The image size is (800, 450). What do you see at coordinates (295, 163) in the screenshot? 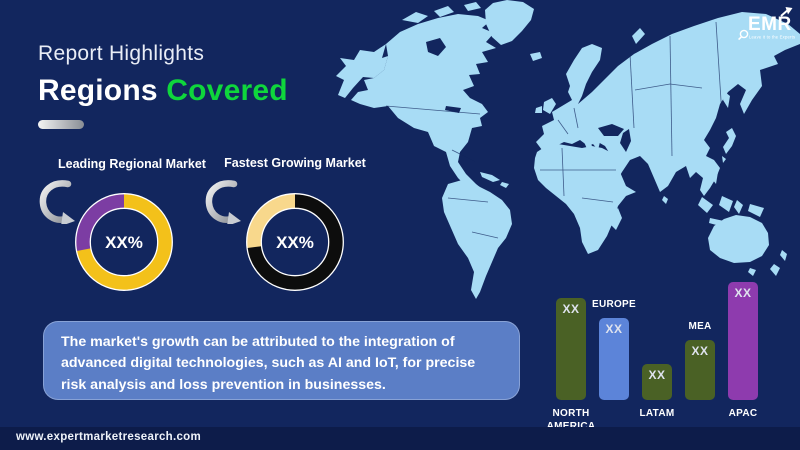
I see `donut-label-fastest: Fastest Growing Market` at bounding box center [295, 163].